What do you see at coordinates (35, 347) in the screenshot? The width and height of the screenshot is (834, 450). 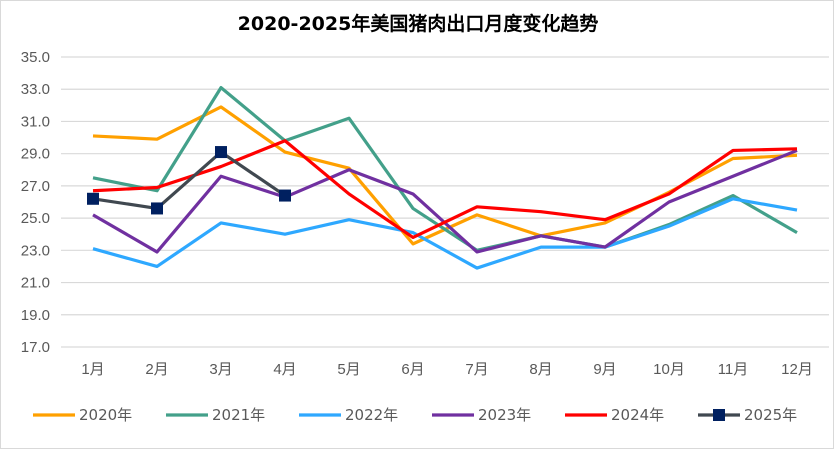 I see `y-tick-label: 17.0` at bounding box center [35, 347].